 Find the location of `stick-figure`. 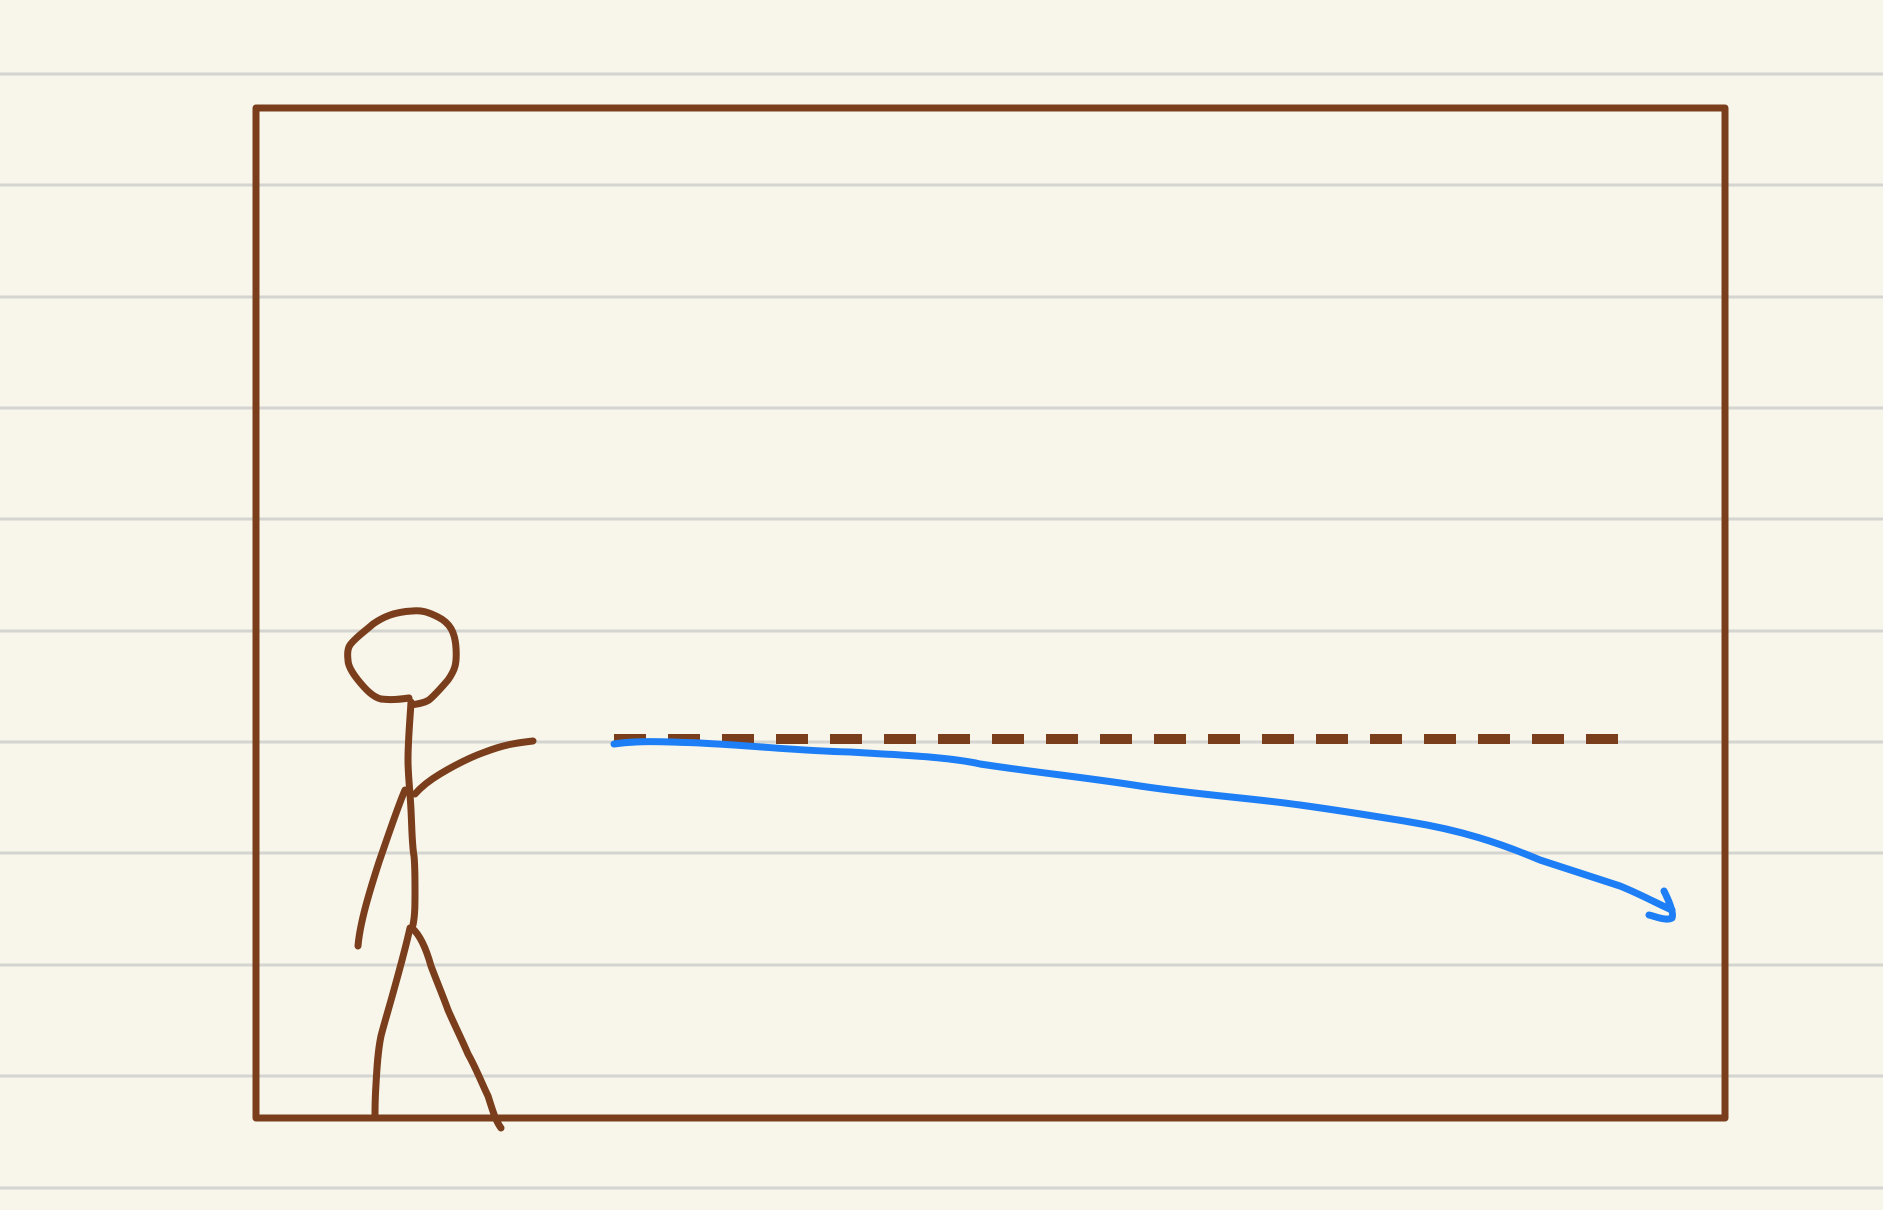

stick-figure is located at coordinates (440, 869).